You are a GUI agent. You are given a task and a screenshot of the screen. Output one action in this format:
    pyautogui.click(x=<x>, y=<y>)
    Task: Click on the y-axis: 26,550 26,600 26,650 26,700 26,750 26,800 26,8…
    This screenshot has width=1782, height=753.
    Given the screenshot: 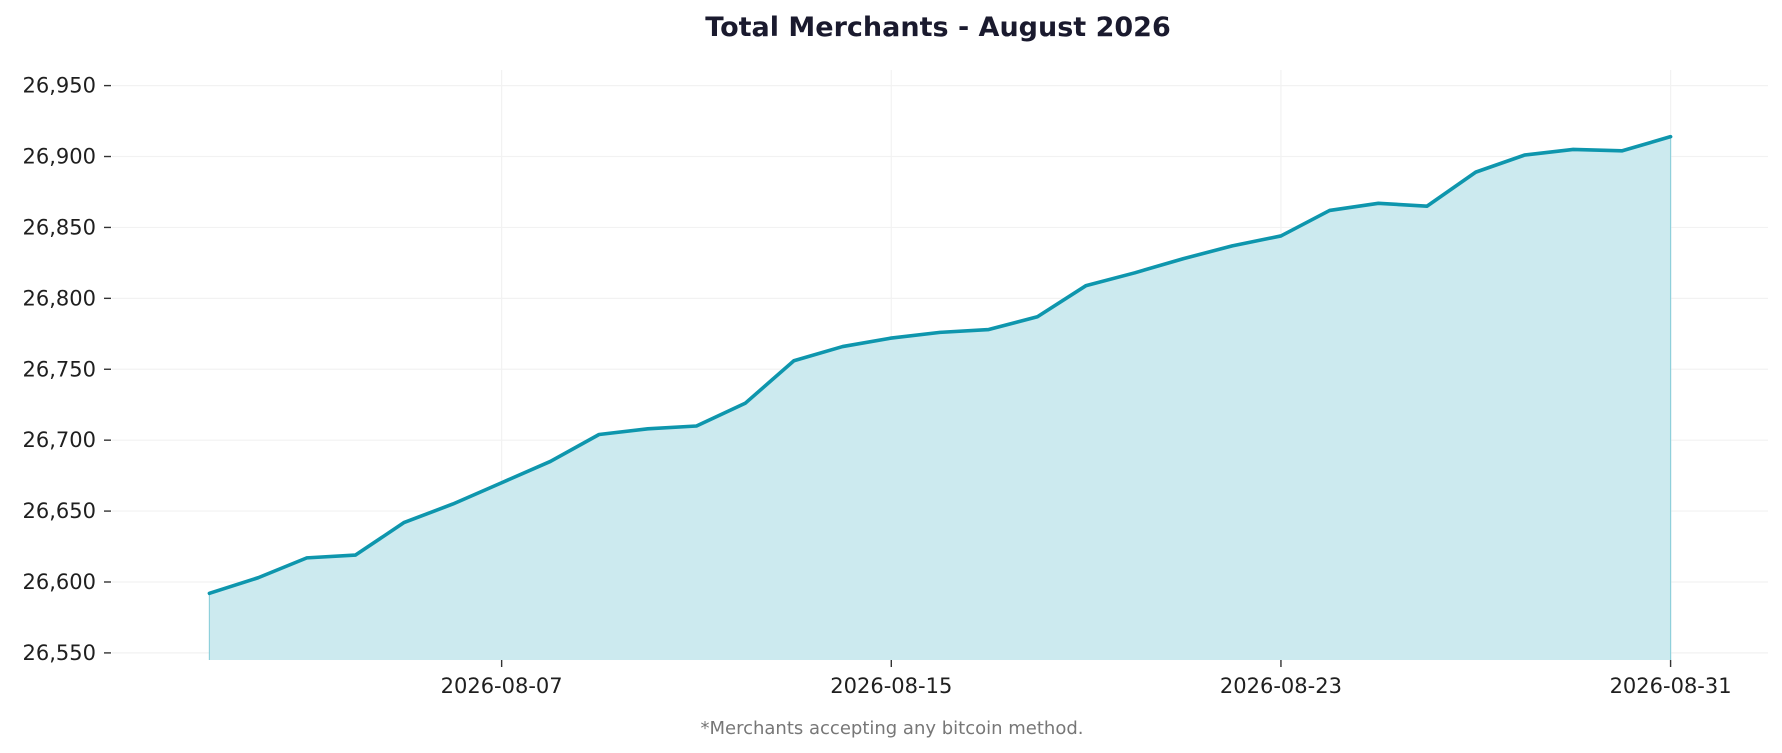 What is the action you would take?
    pyautogui.click(x=67, y=369)
    